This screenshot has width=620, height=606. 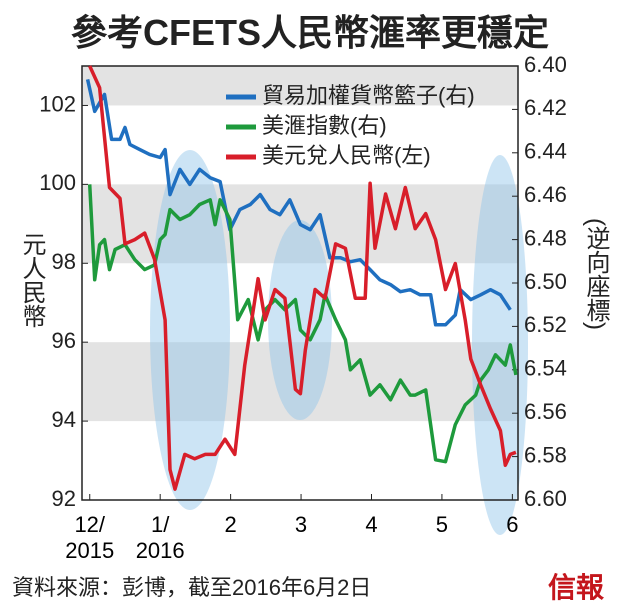 What do you see at coordinates (64, 498) in the screenshot?
I see `y-tick-label: 92` at bounding box center [64, 498].